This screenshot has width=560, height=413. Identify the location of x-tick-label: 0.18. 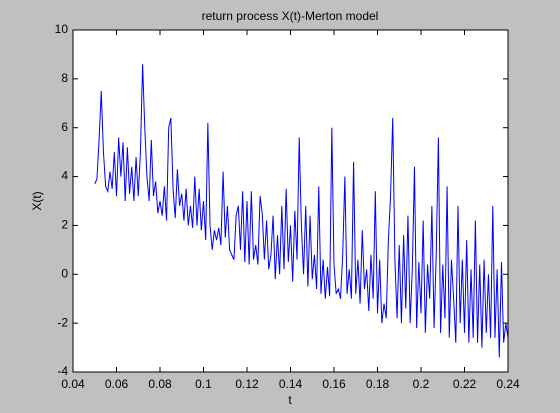
(378, 384).